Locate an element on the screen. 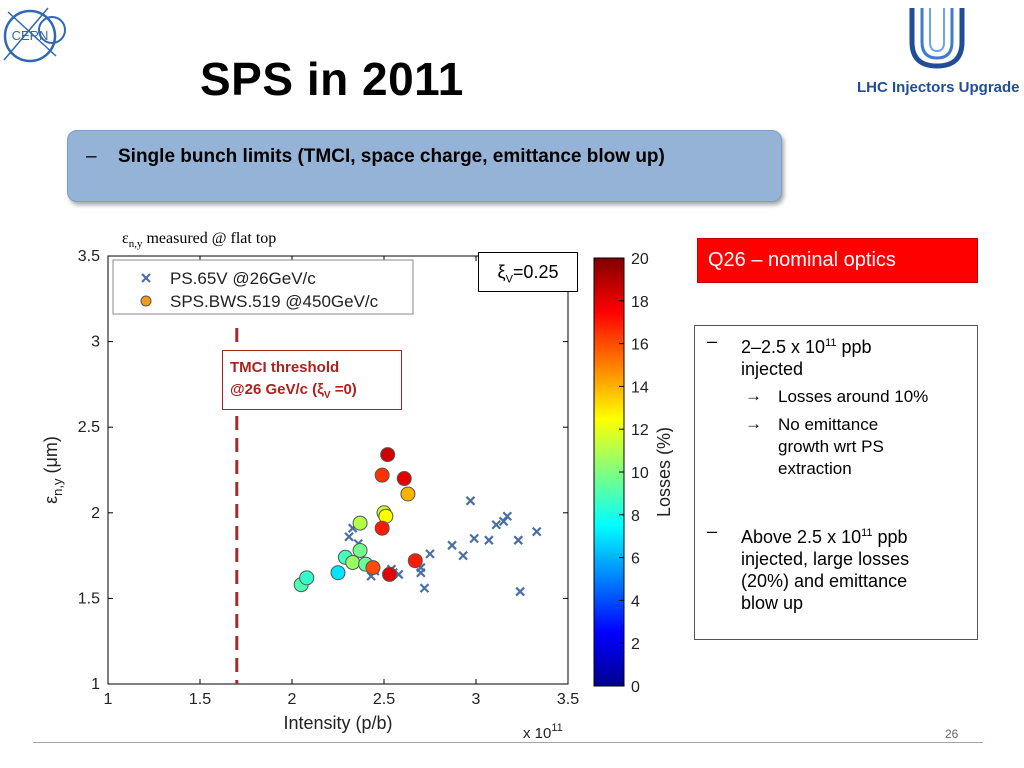  y-label-symbol: ε is located at coordinates (51, 500).